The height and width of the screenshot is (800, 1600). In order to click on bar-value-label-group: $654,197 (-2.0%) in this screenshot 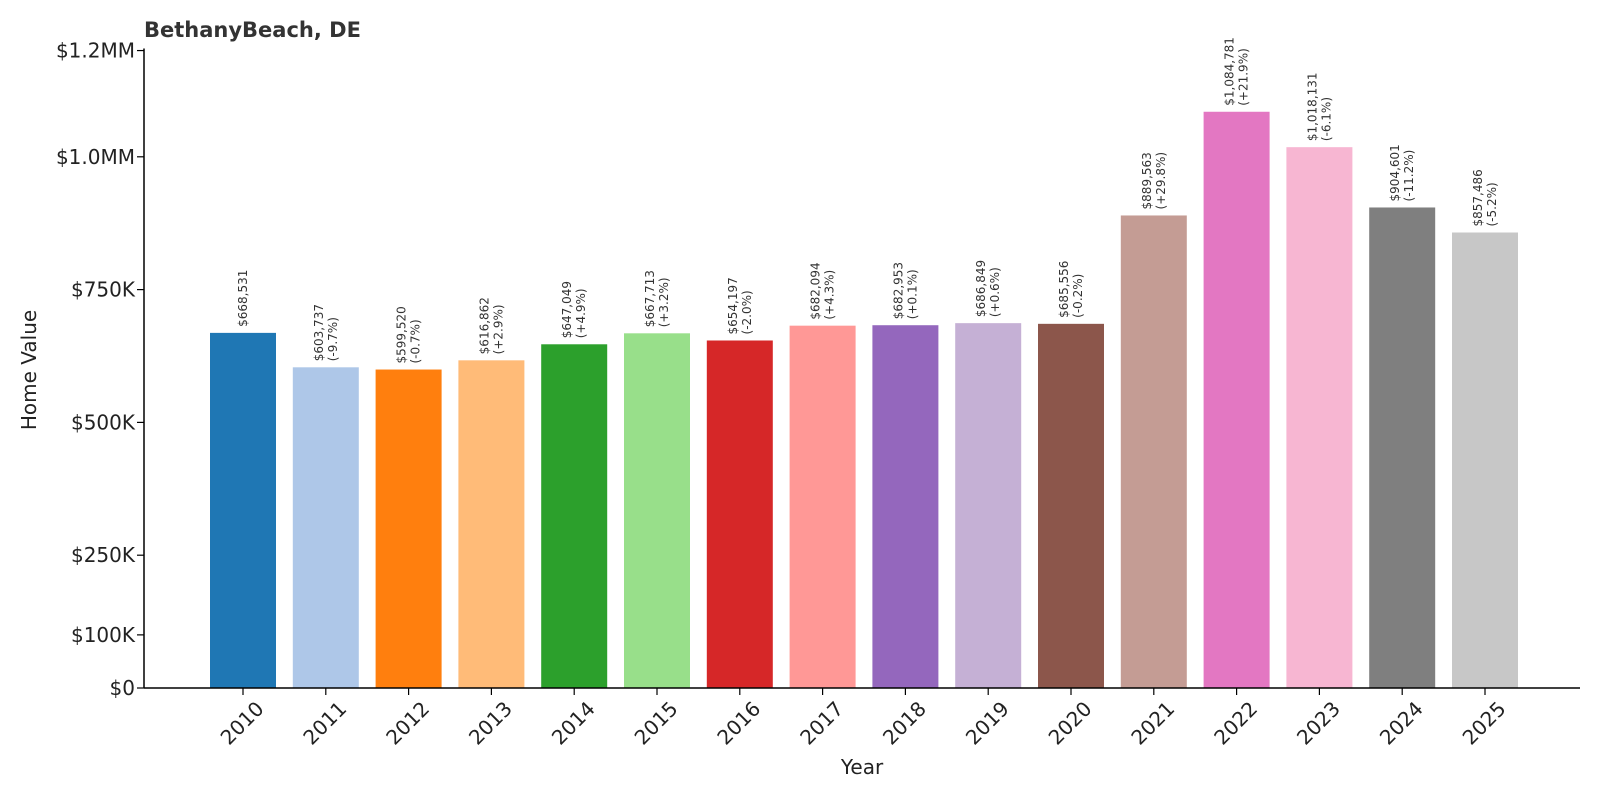, I will do `click(740, 305)`.